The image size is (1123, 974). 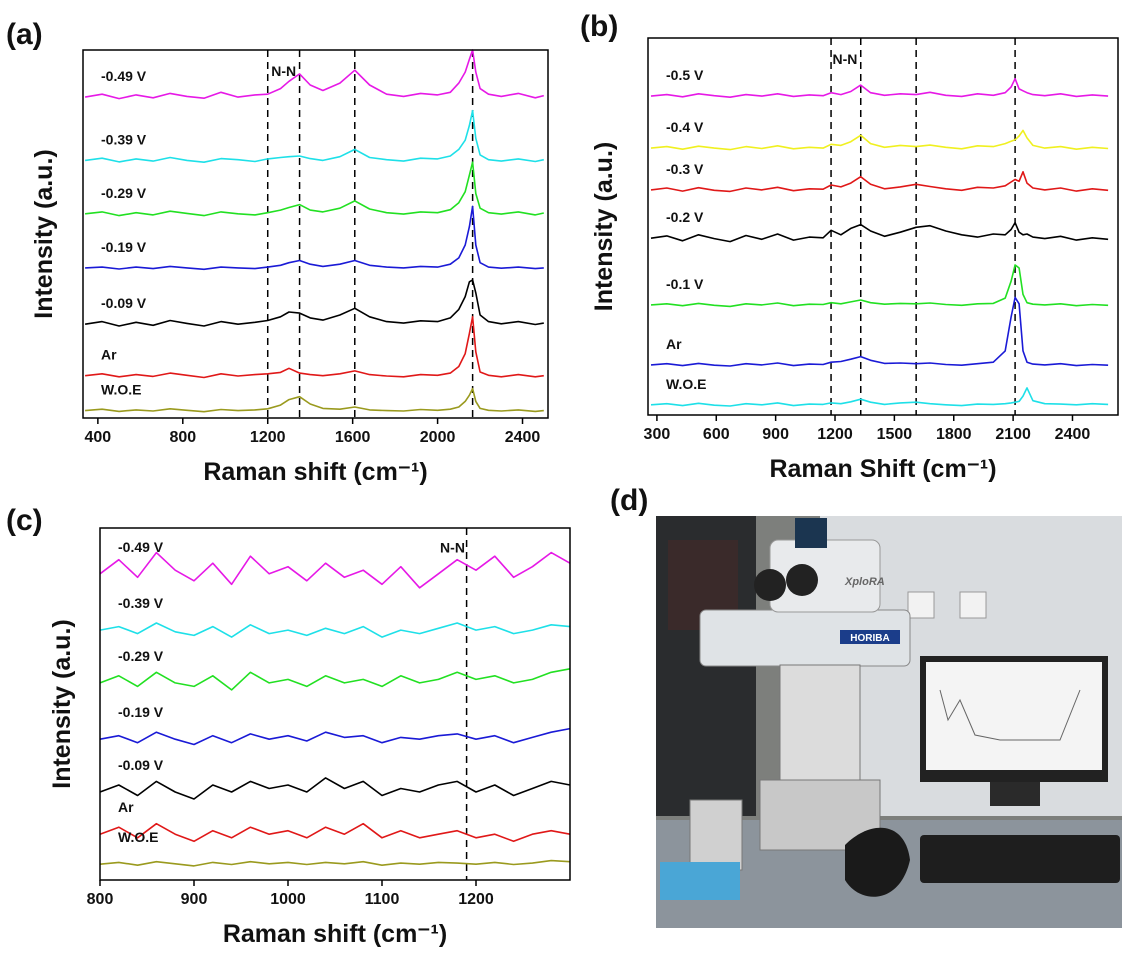 I want to click on x-tick-label: 1100, so click(x=382, y=899).